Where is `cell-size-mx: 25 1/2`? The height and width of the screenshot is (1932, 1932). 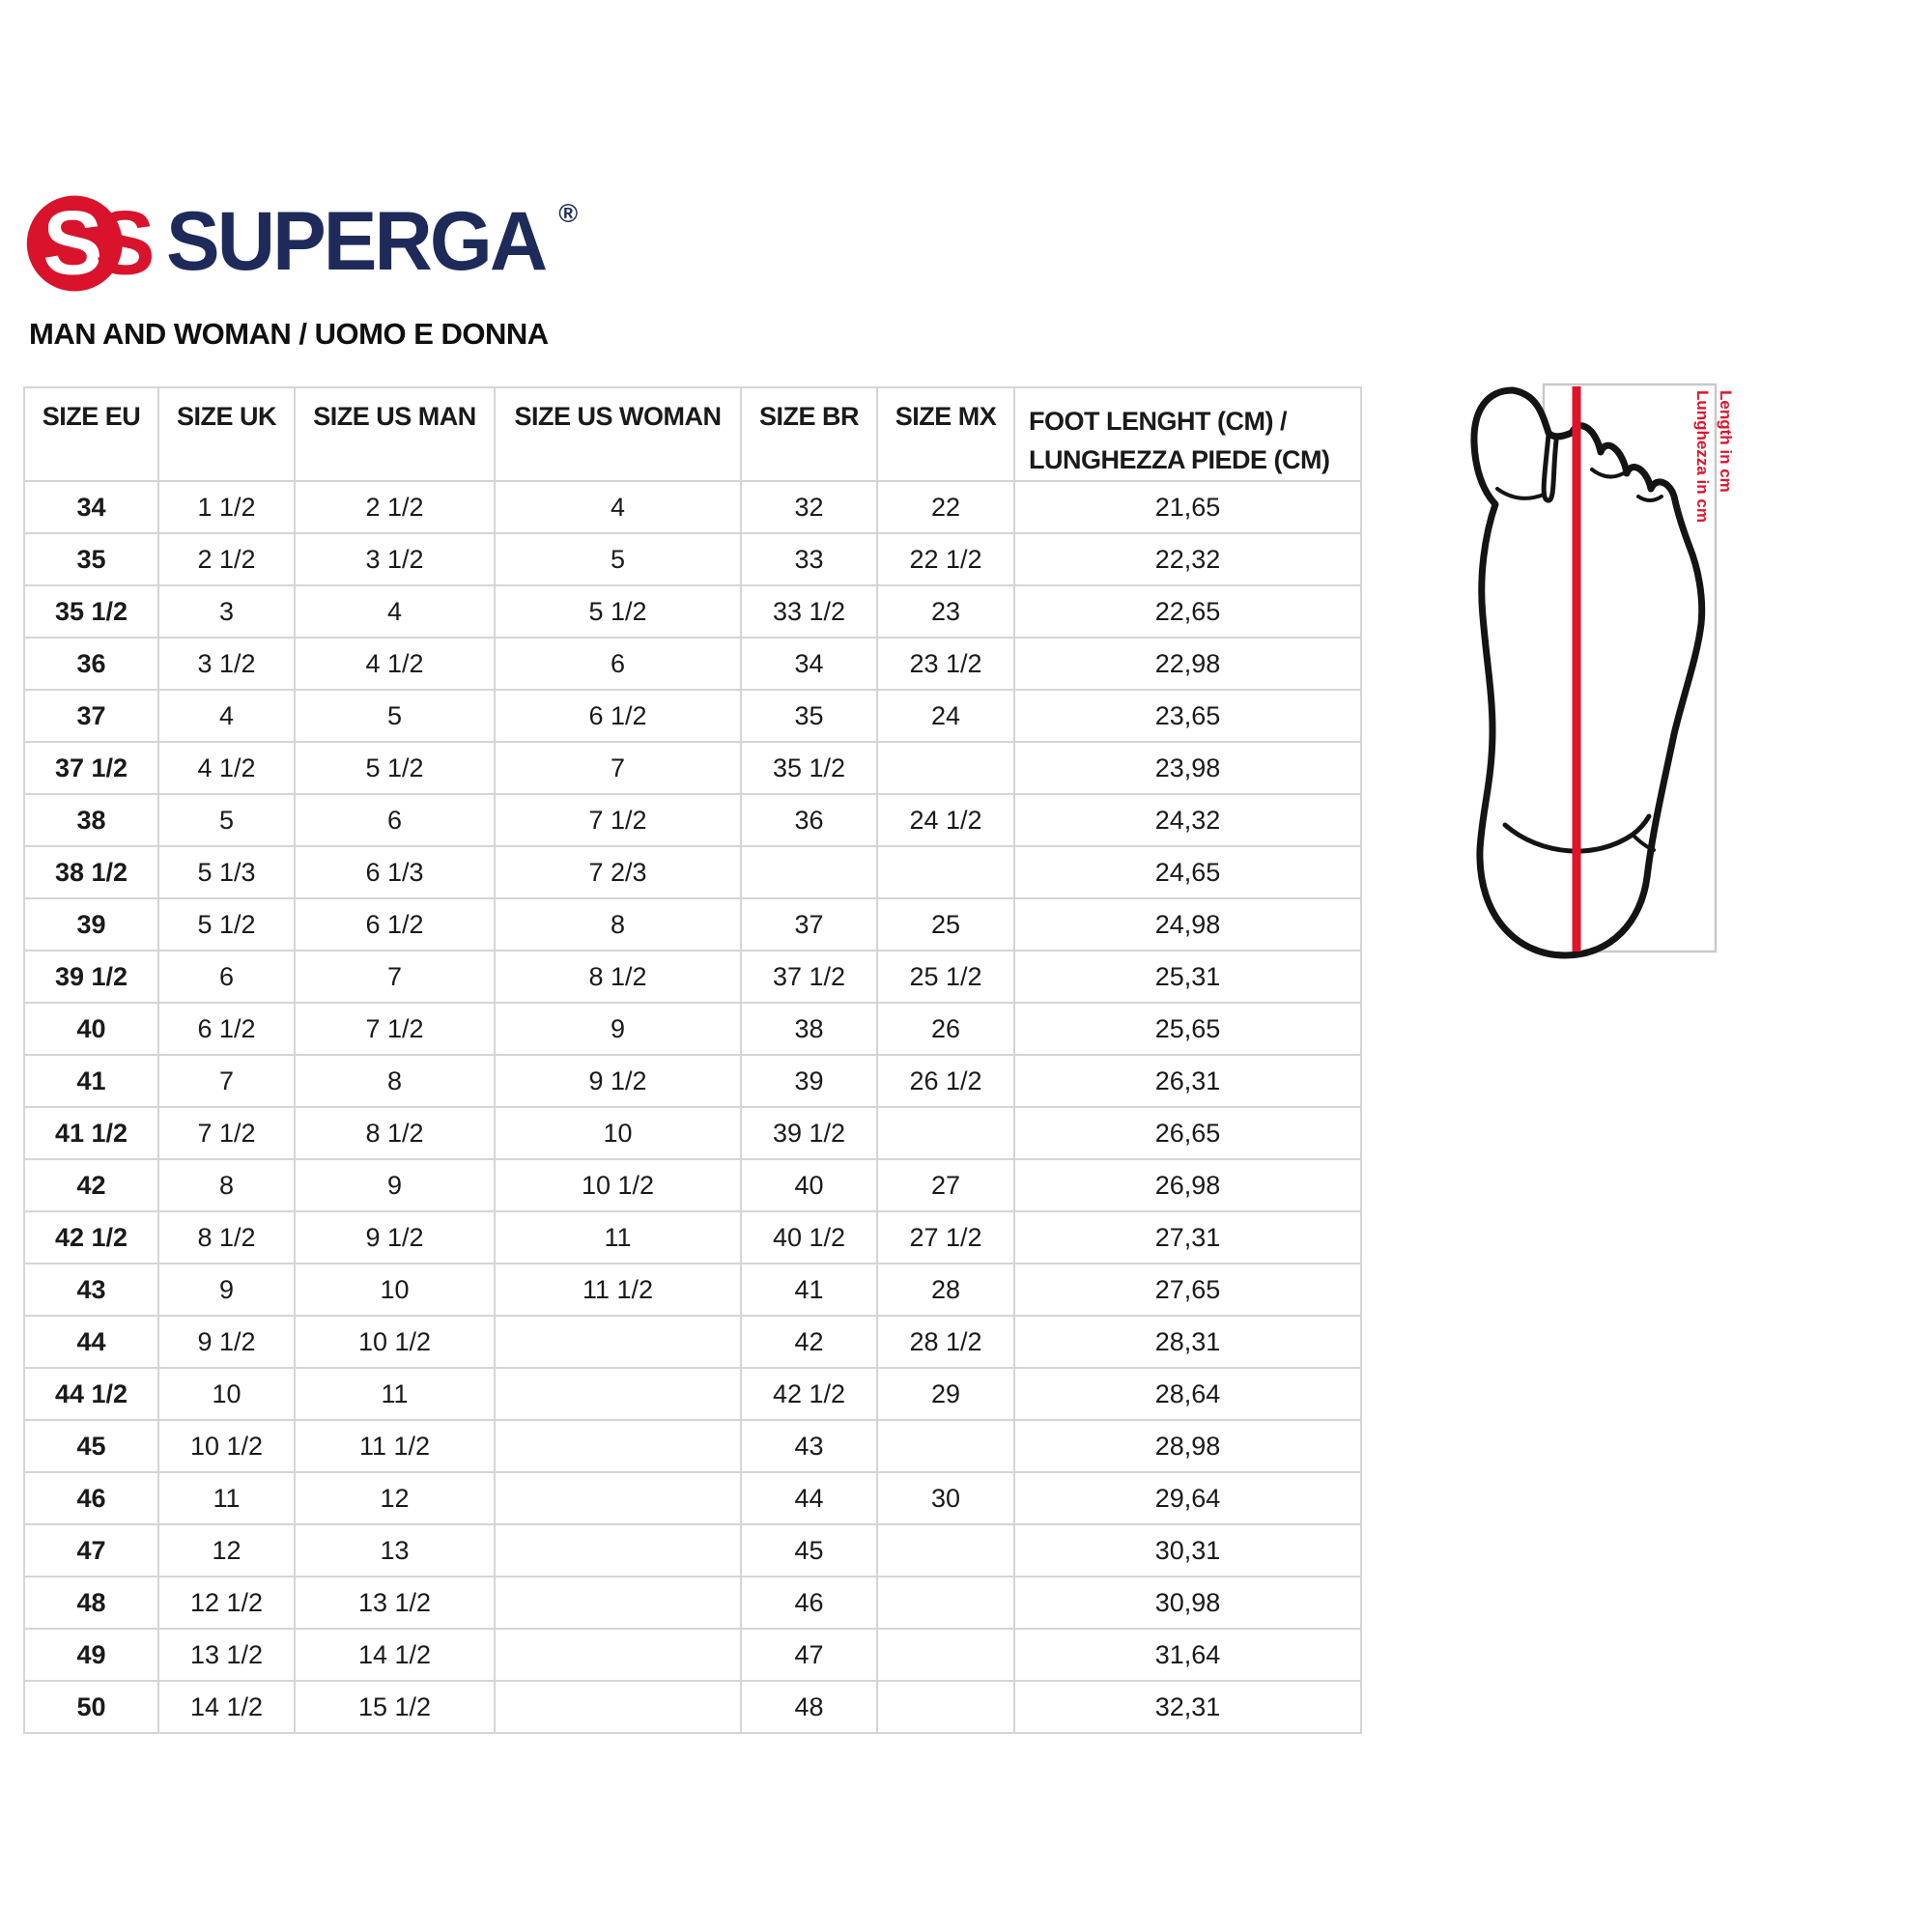 cell-size-mx: 25 1/2 is located at coordinates (945, 977).